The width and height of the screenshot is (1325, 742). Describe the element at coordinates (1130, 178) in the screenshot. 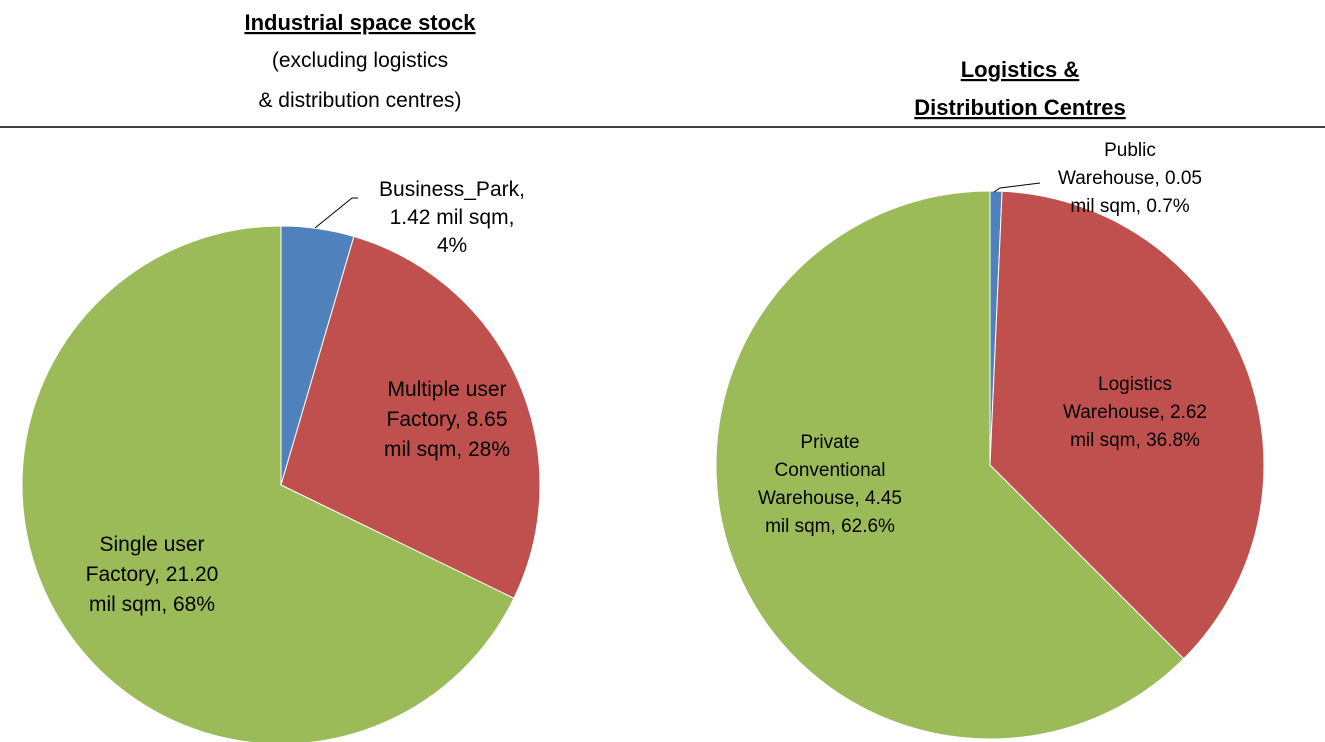

I see `data-label: Public Warehouse, 0.05 mil sqm, 0.7%` at that location.